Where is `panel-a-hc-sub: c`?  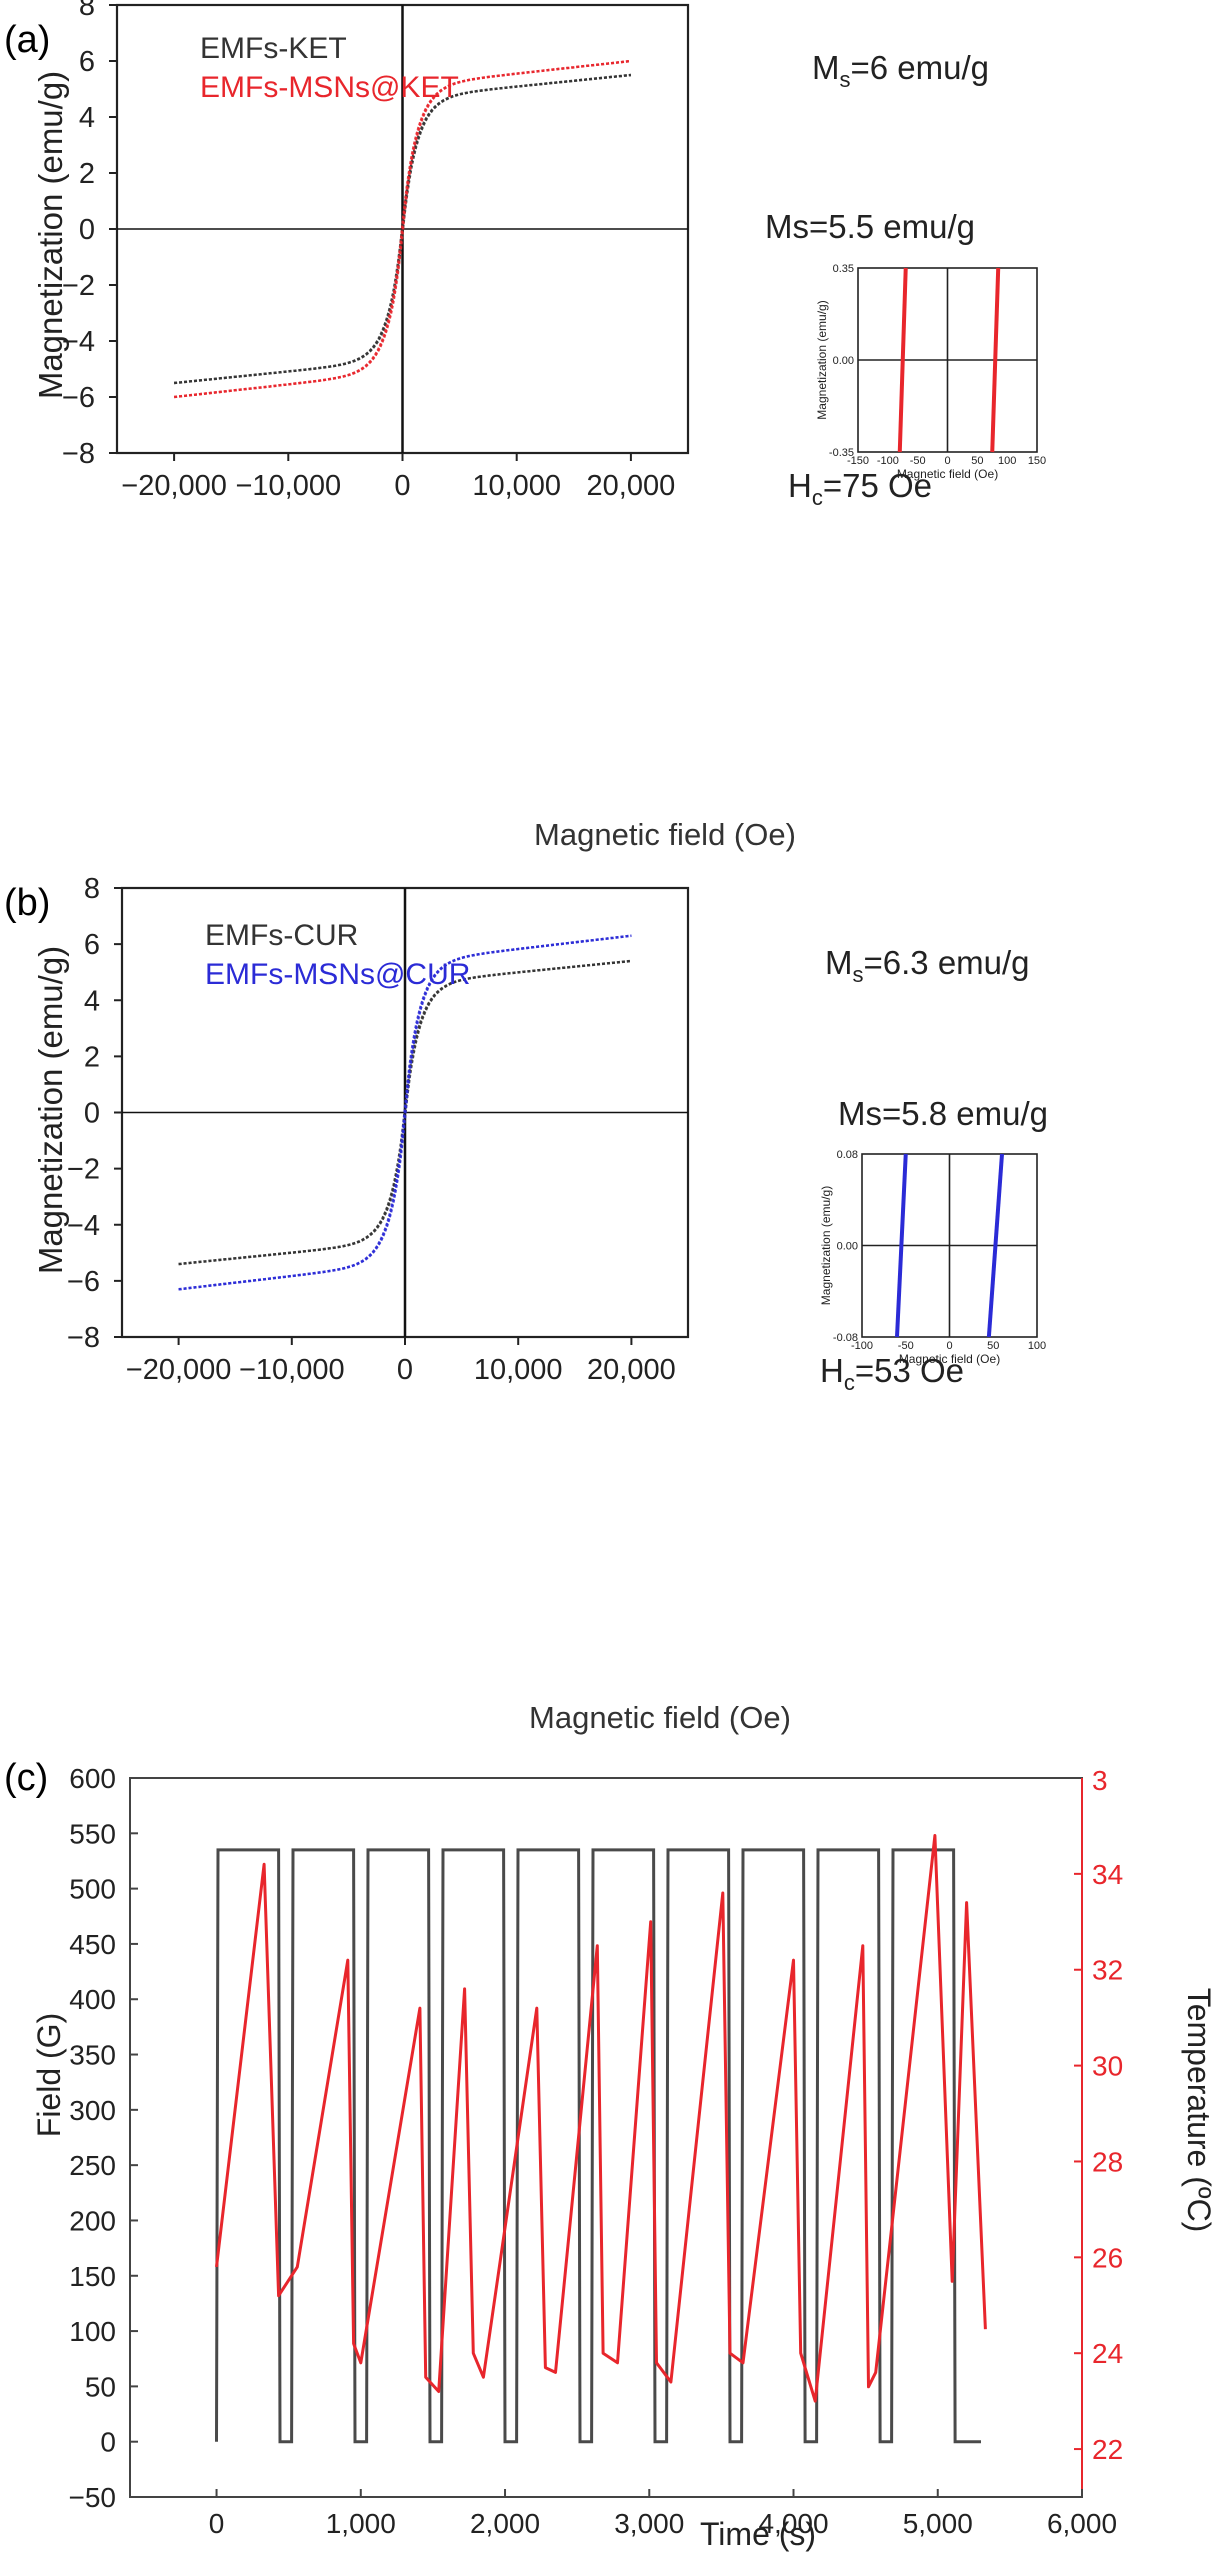
panel-a-hc-sub: c is located at coordinates (817, 497).